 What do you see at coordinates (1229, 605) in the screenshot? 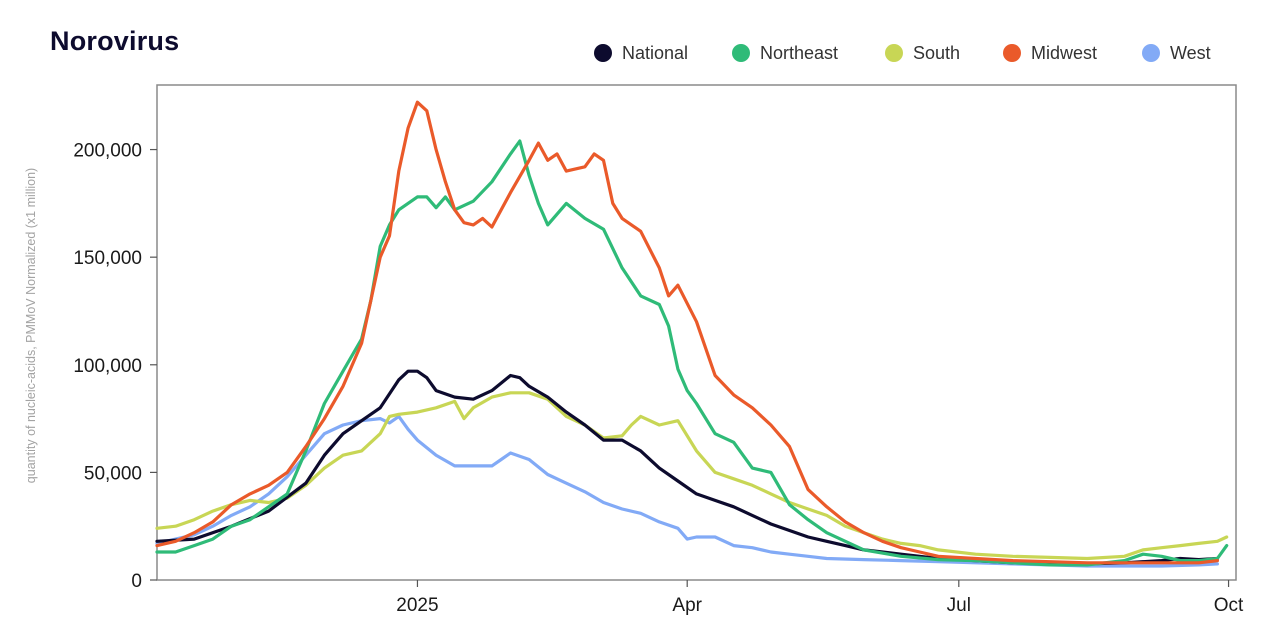
I see `x-tick-label: Oct` at bounding box center [1229, 605].